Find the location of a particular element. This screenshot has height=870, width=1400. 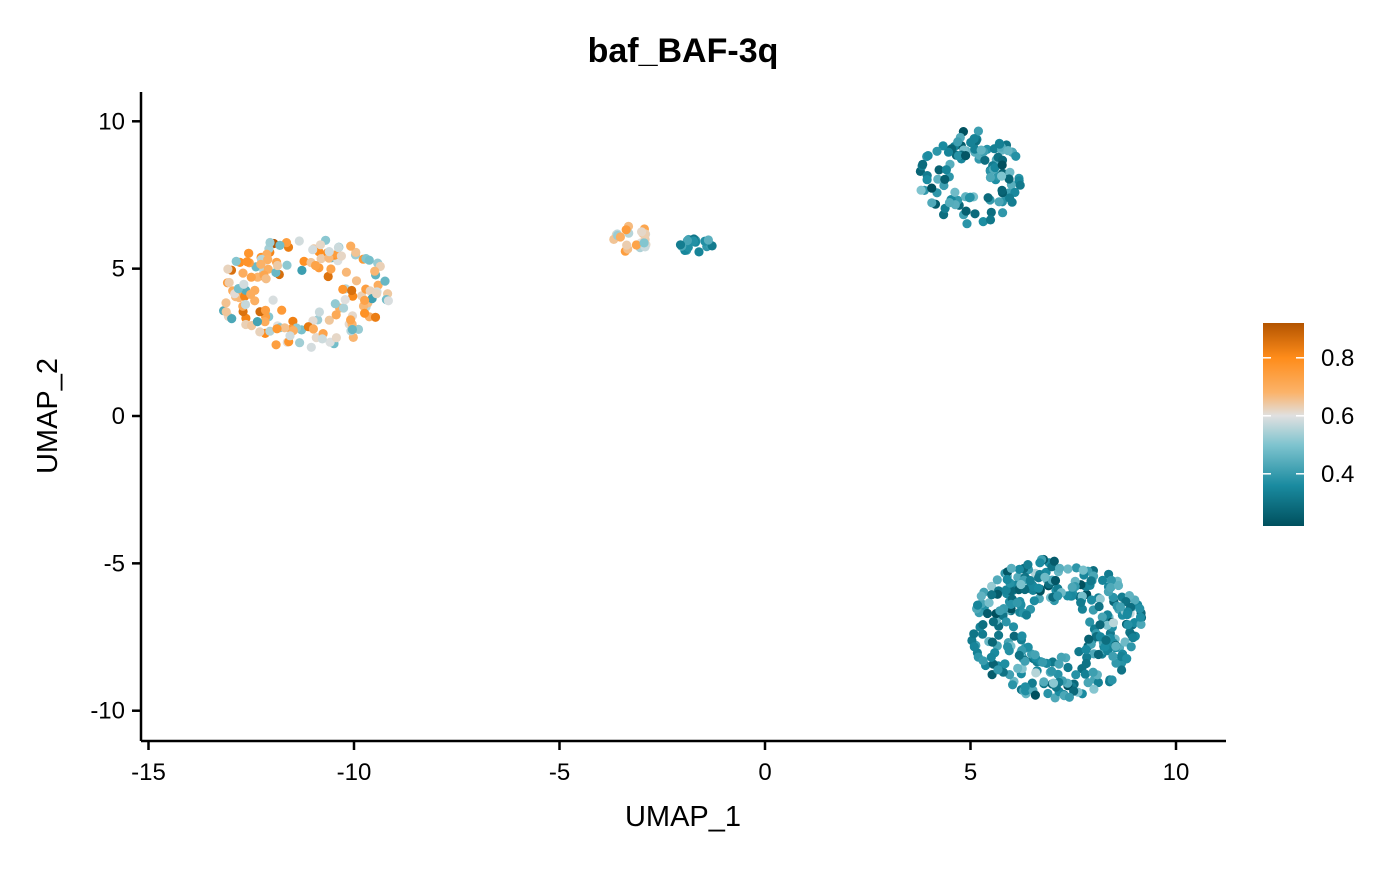

colorbar-tick-label: 0.6 is located at coordinates (1337, 416).